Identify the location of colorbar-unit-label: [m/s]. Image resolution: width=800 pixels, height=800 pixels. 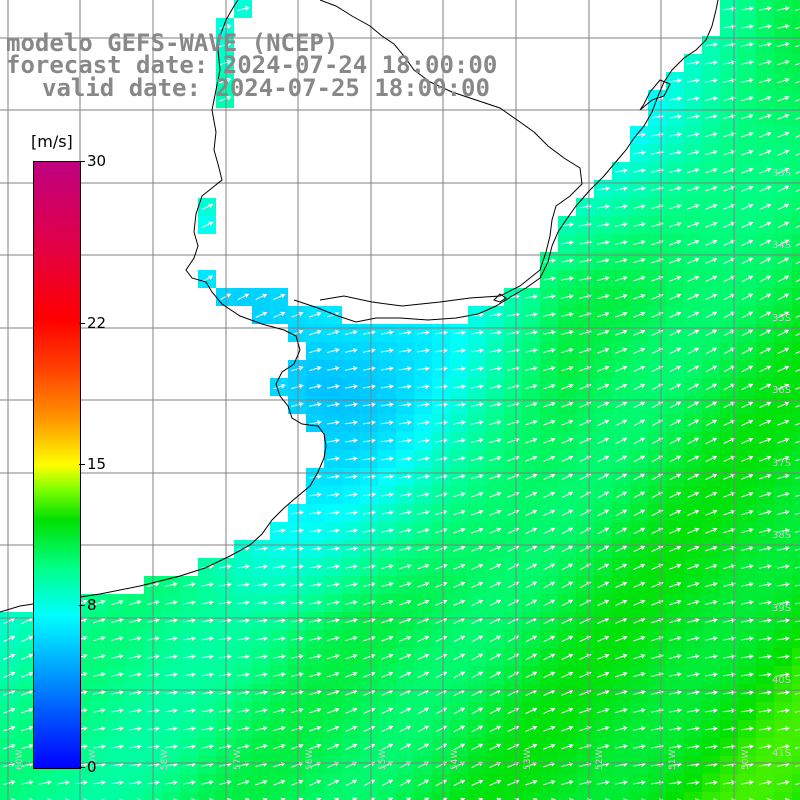
(52, 141).